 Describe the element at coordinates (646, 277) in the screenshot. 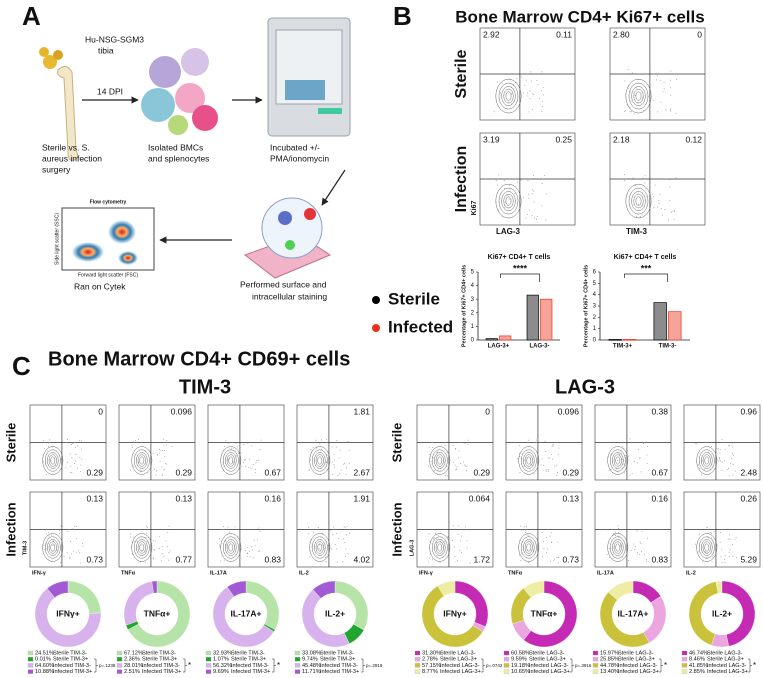

I see `significance-bracket` at that location.